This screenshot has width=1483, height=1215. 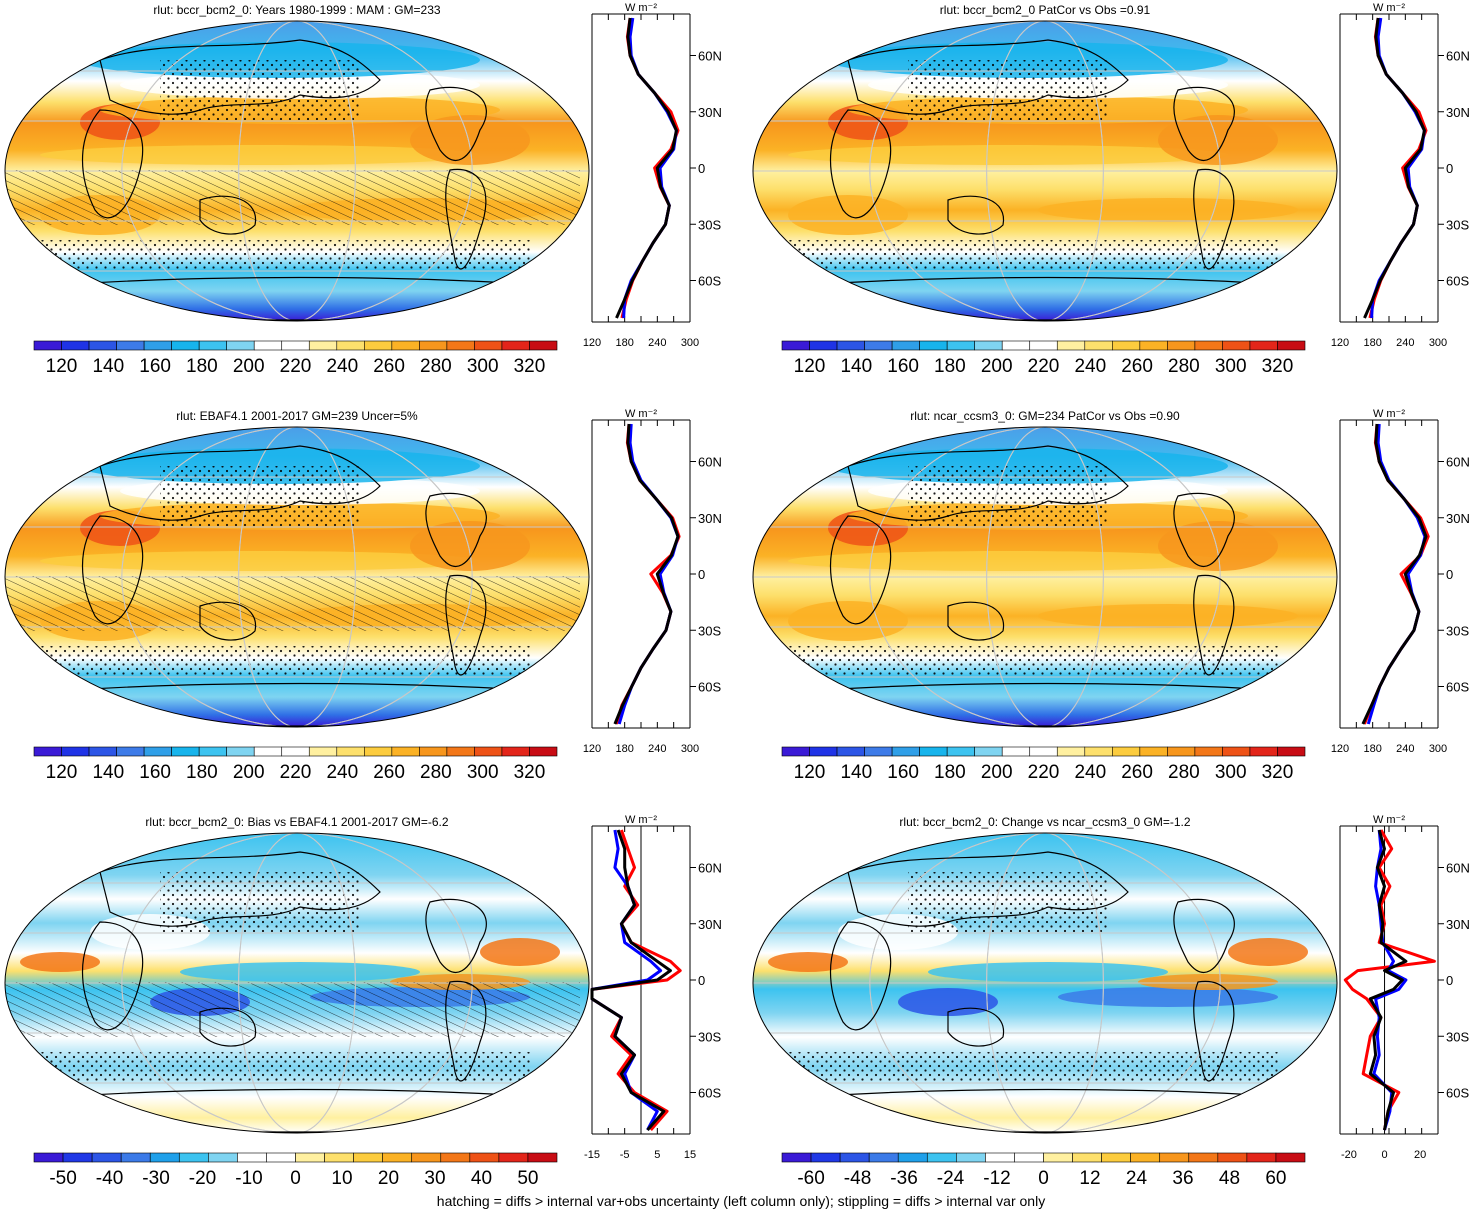 I want to click on profile-lat-label: 0, so click(x=701, y=574).